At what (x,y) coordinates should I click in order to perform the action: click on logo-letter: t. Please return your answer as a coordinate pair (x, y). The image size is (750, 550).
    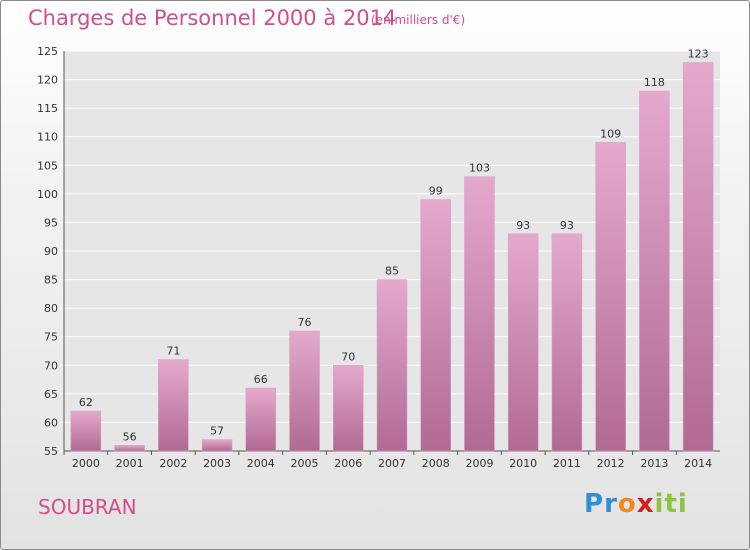
    Looking at the image, I should click on (671, 504).